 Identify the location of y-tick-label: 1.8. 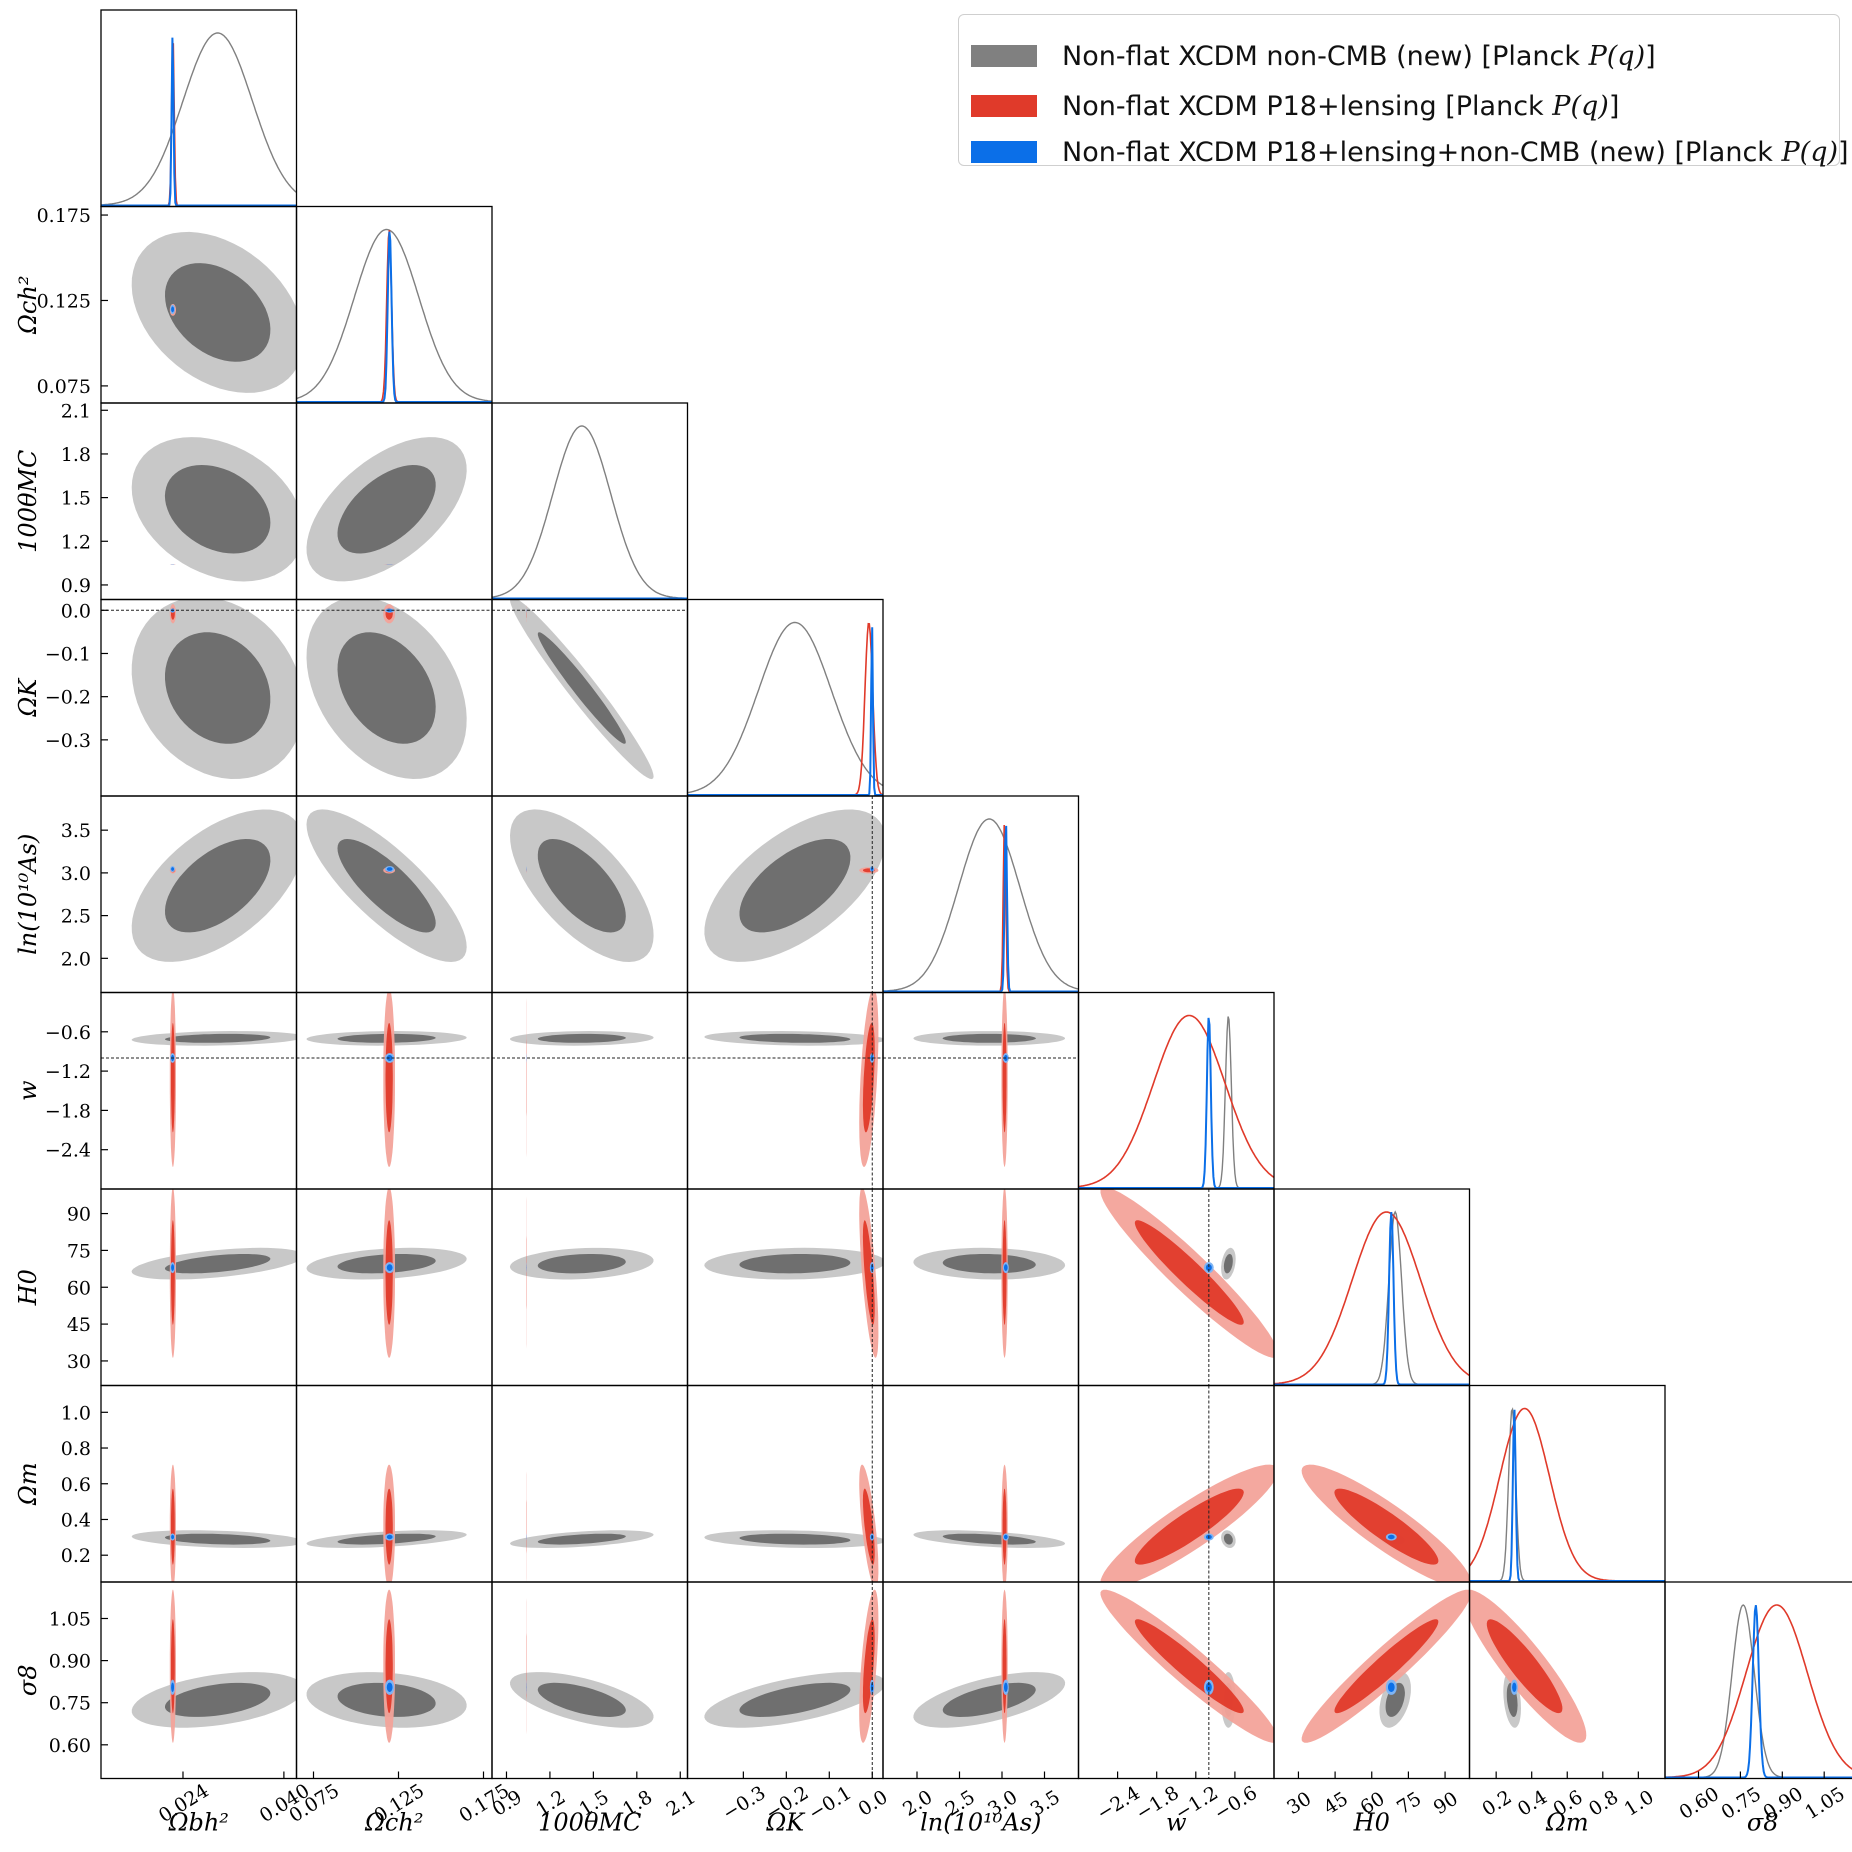
(76, 455).